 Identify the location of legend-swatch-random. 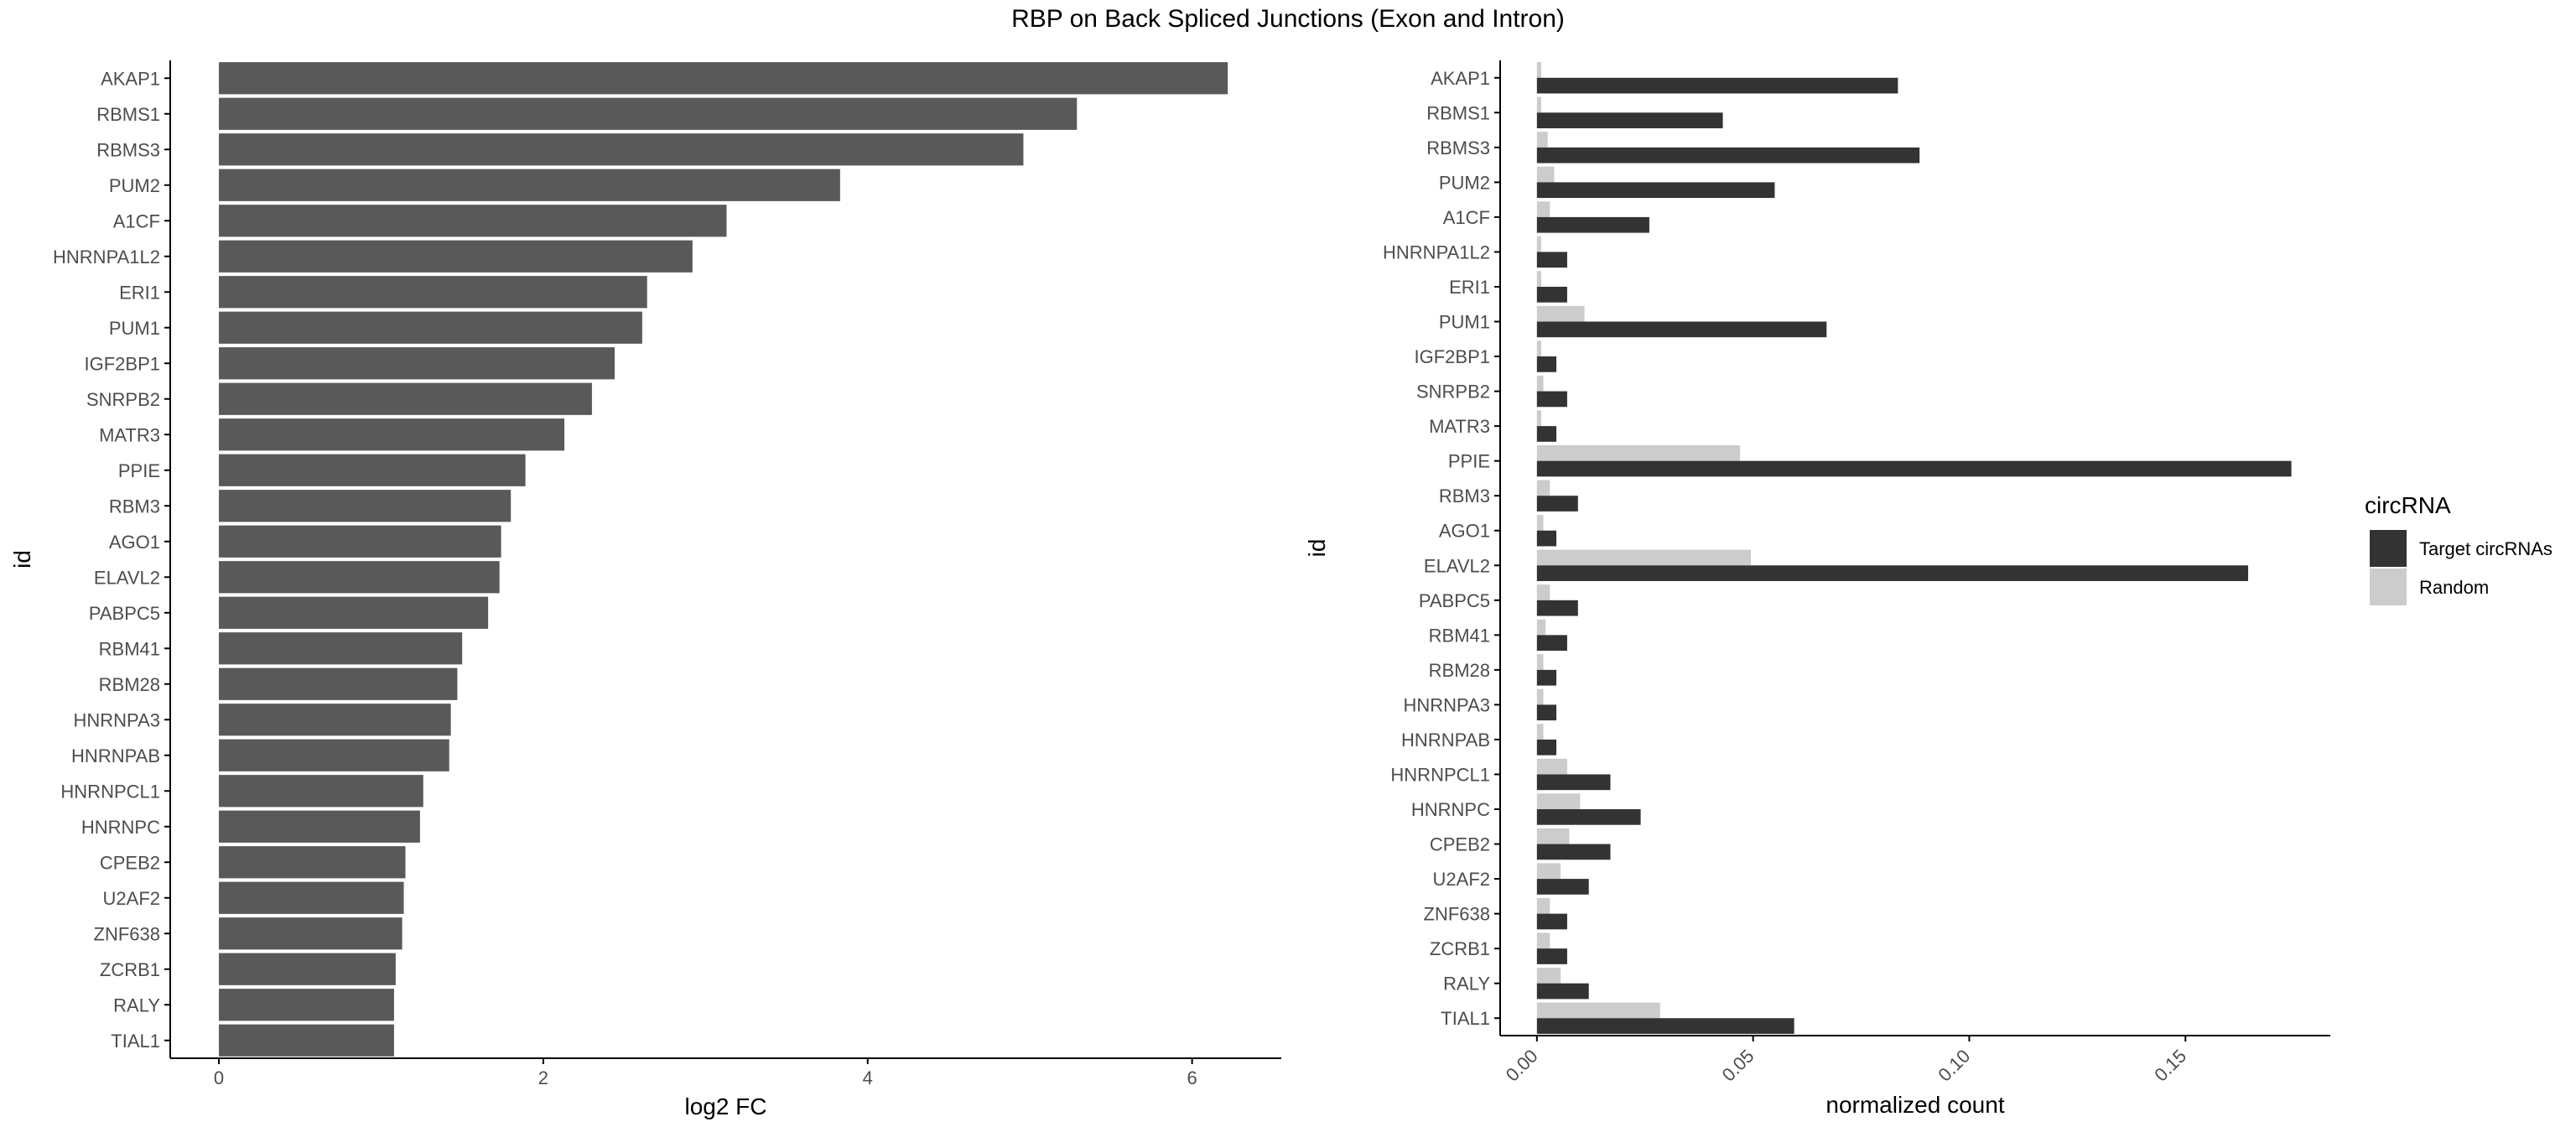
(2388, 587).